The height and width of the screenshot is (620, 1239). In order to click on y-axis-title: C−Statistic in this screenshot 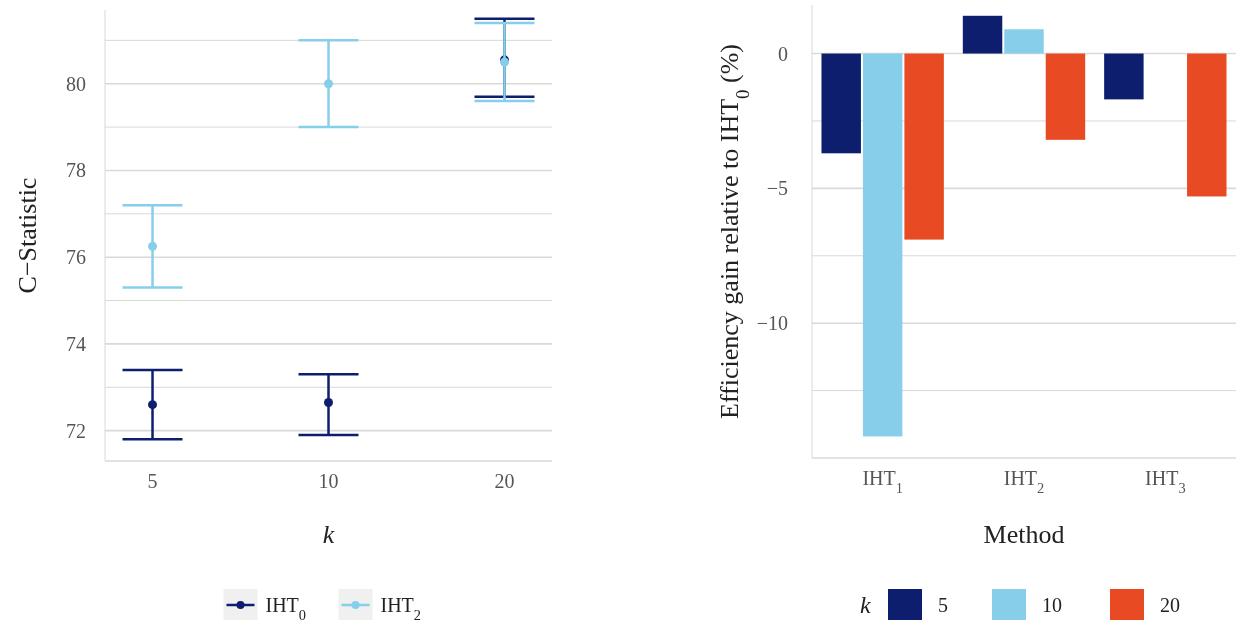, I will do `click(27, 235)`.